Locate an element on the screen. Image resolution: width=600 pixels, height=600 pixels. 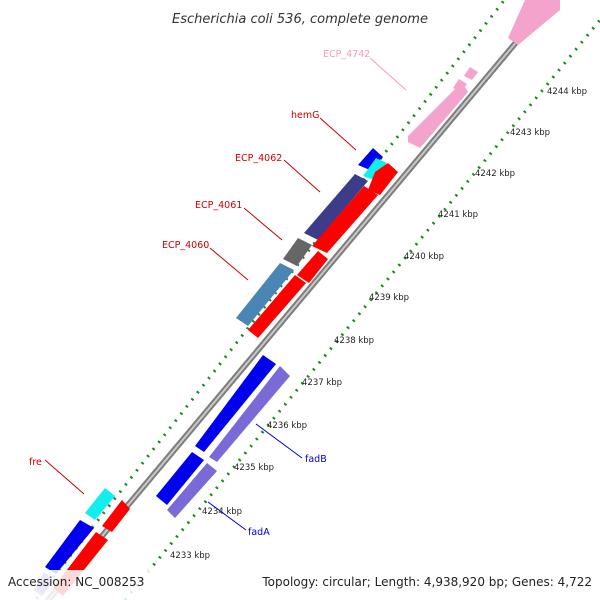
footer-background is located at coordinates (300, 585).